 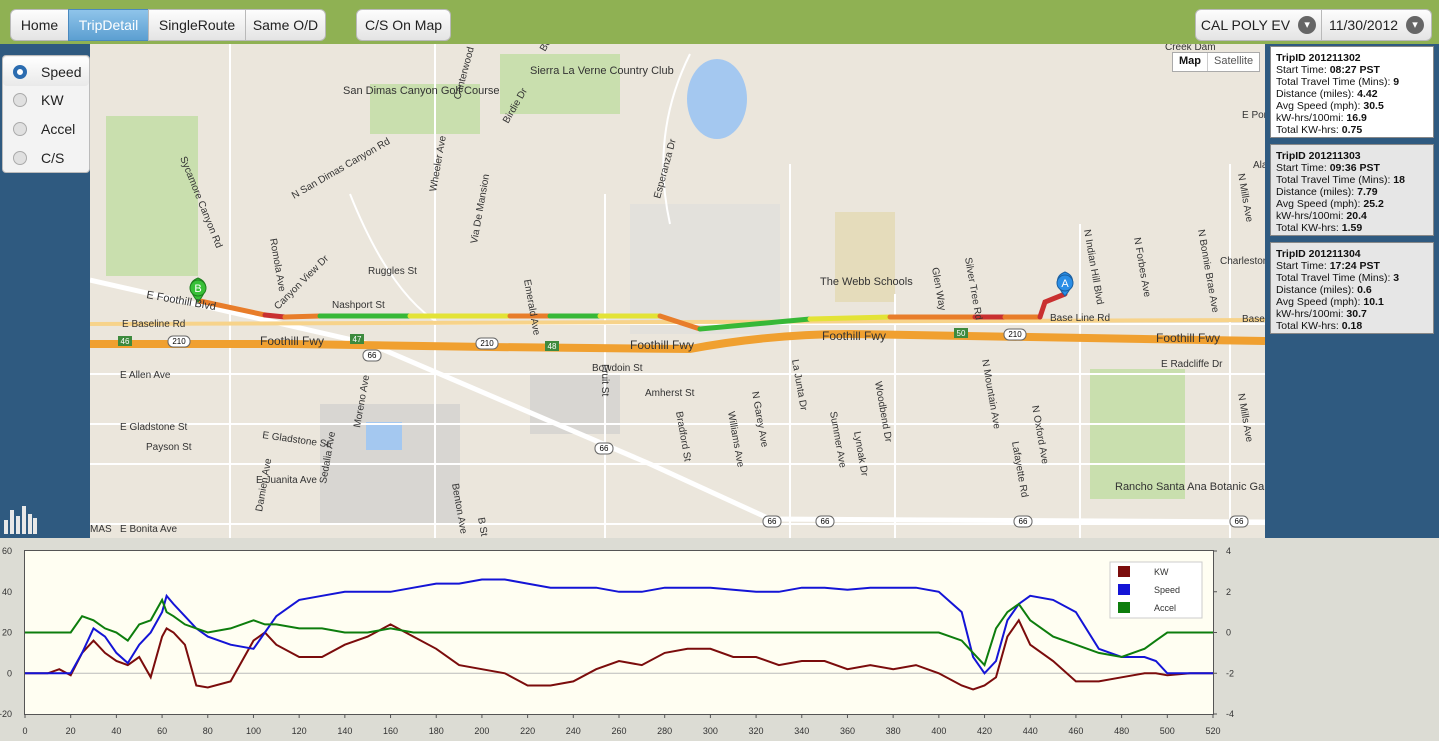 What do you see at coordinates (169, 447) in the screenshot?
I see `svg-text: Payson St` at bounding box center [169, 447].